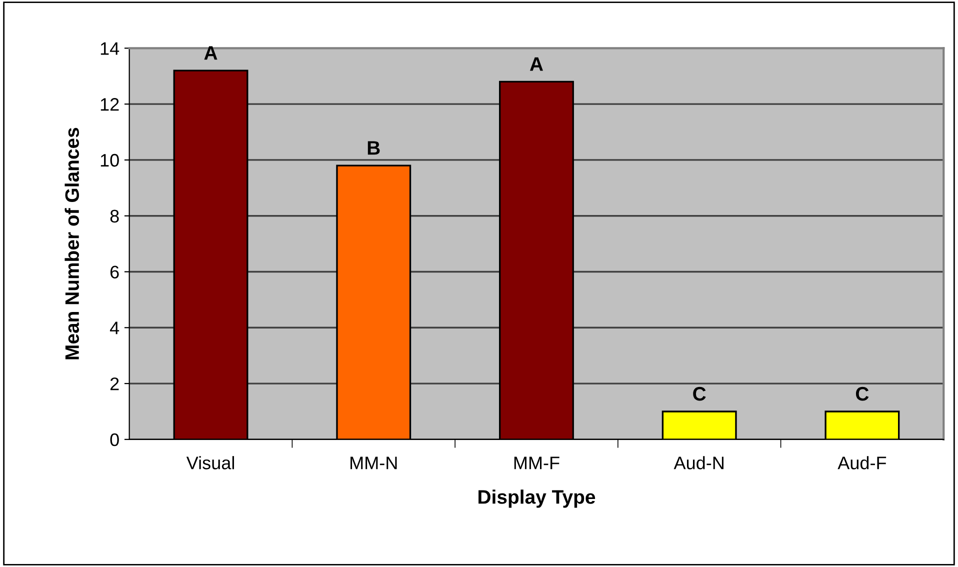 The image size is (958, 567). What do you see at coordinates (114, 216) in the screenshot?
I see `y-tick-label: 8` at bounding box center [114, 216].